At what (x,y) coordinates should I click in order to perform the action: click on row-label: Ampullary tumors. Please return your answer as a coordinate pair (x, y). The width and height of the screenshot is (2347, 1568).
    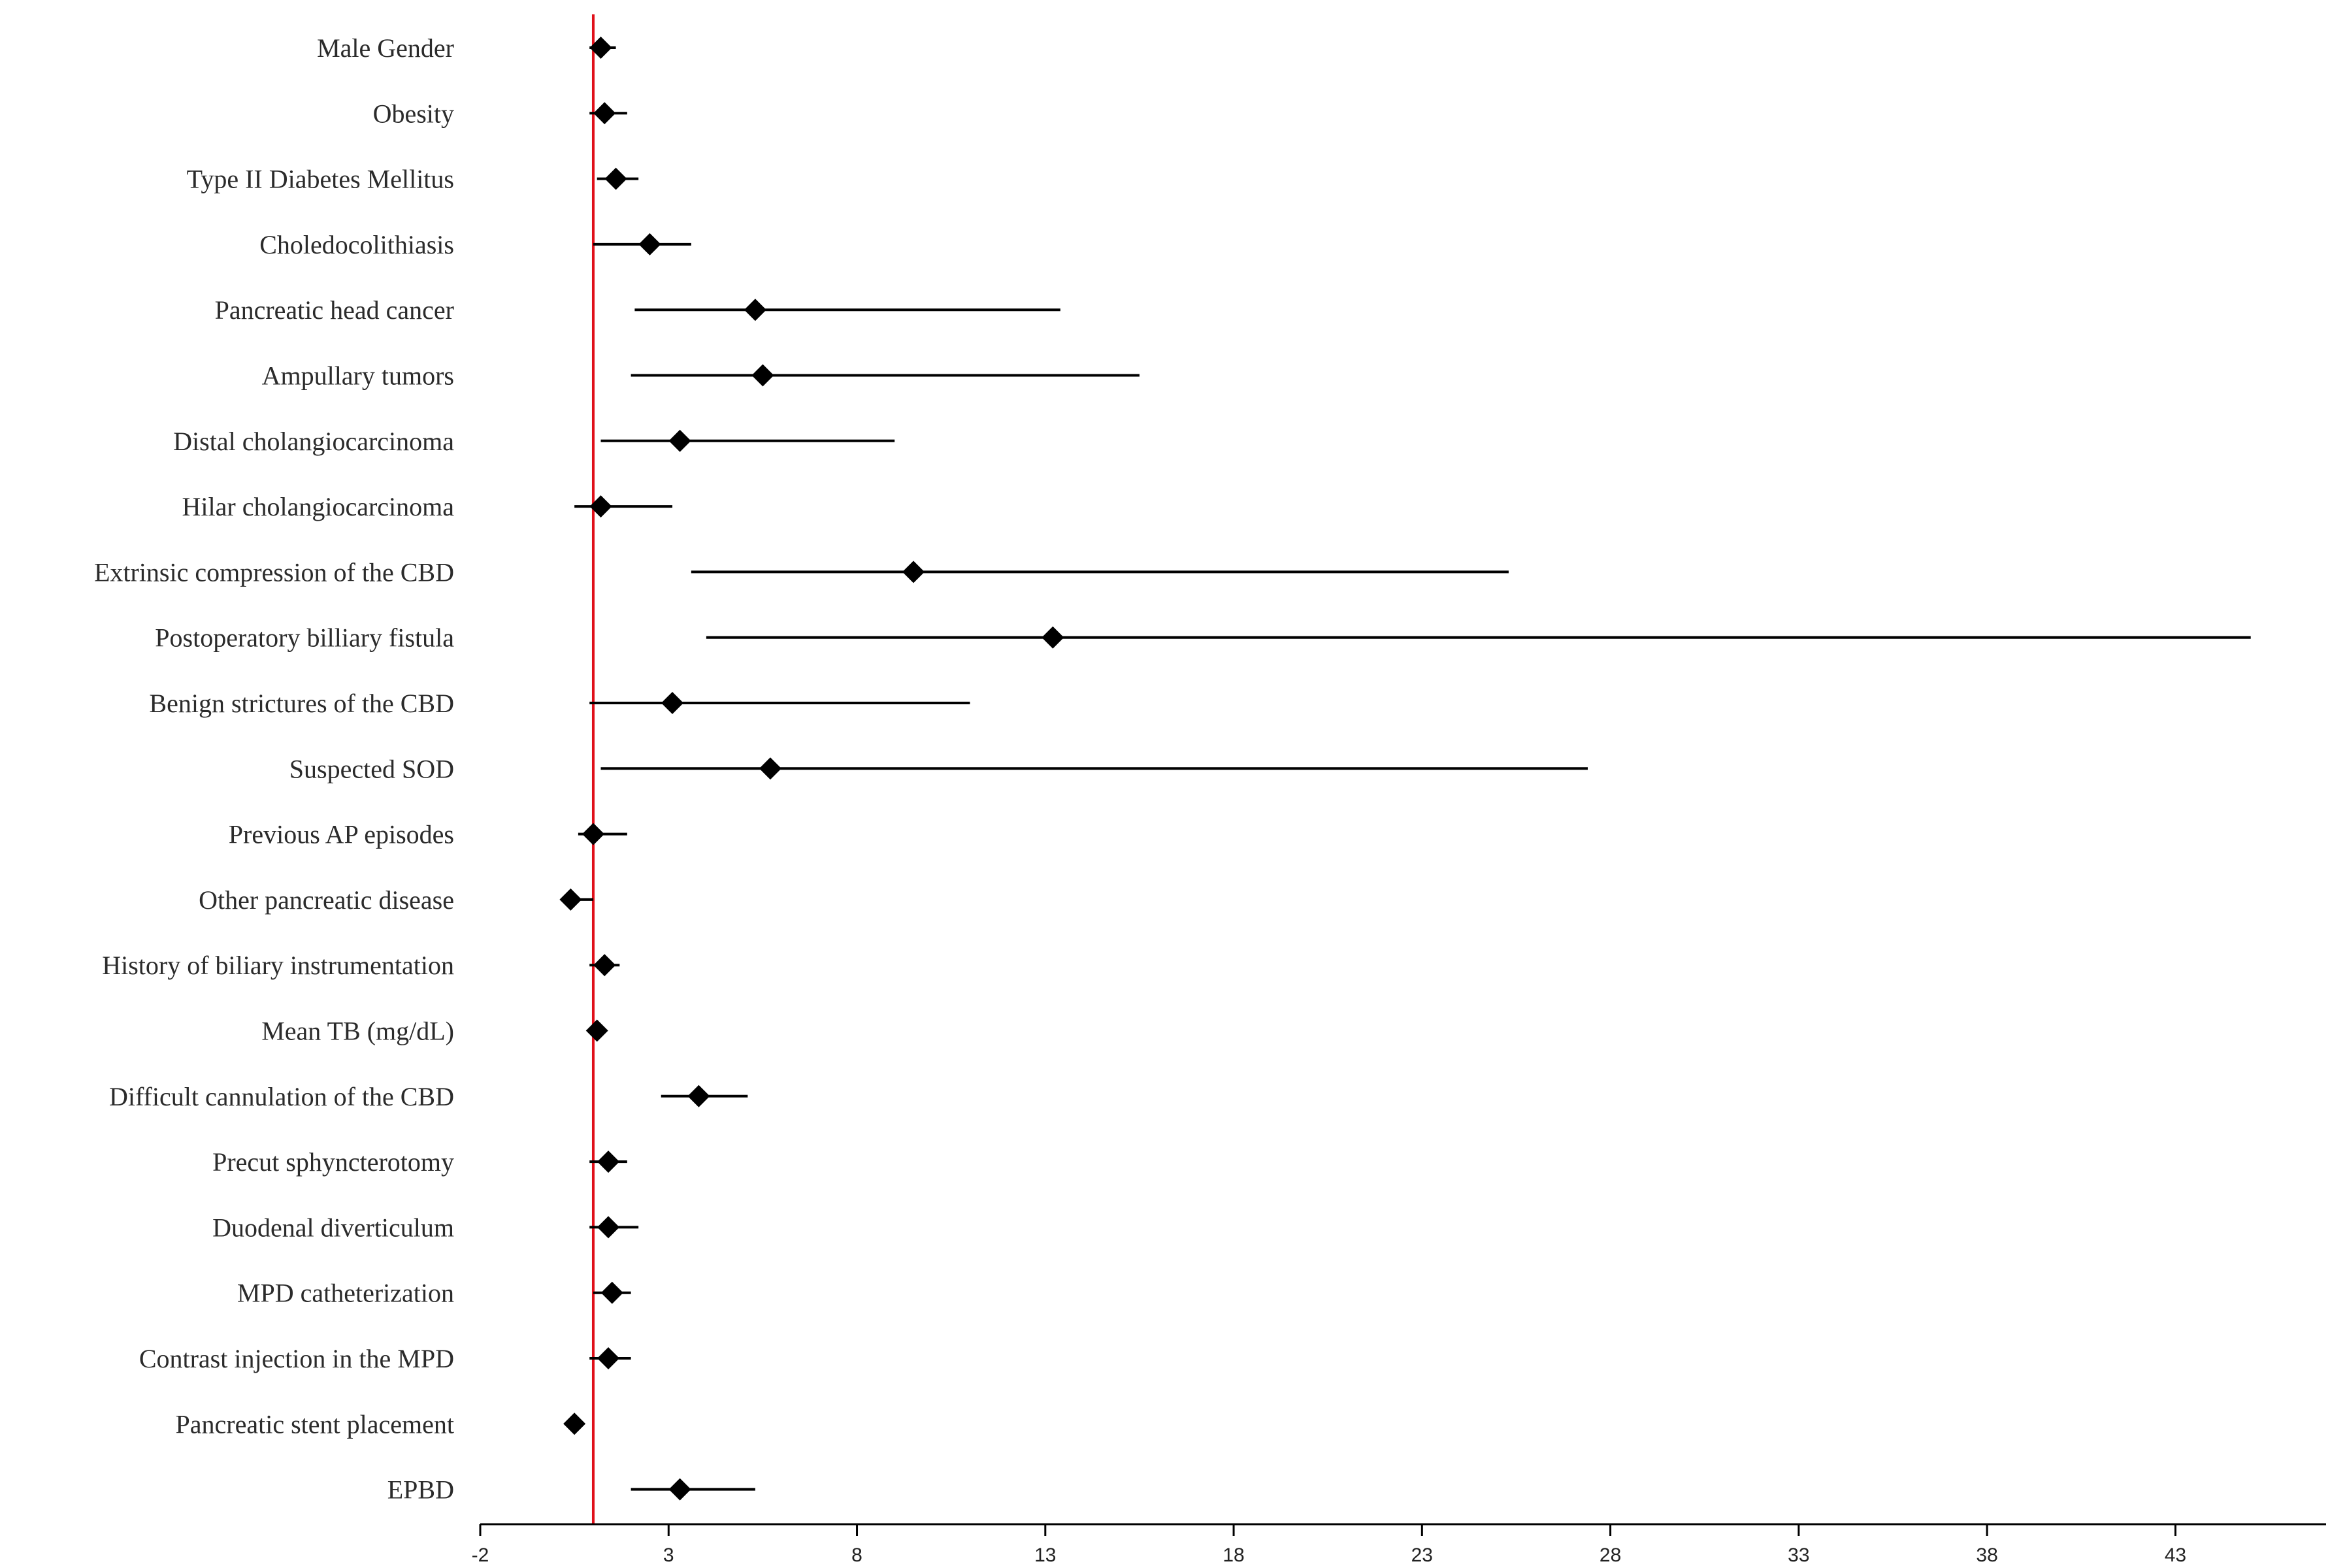
    Looking at the image, I should click on (358, 376).